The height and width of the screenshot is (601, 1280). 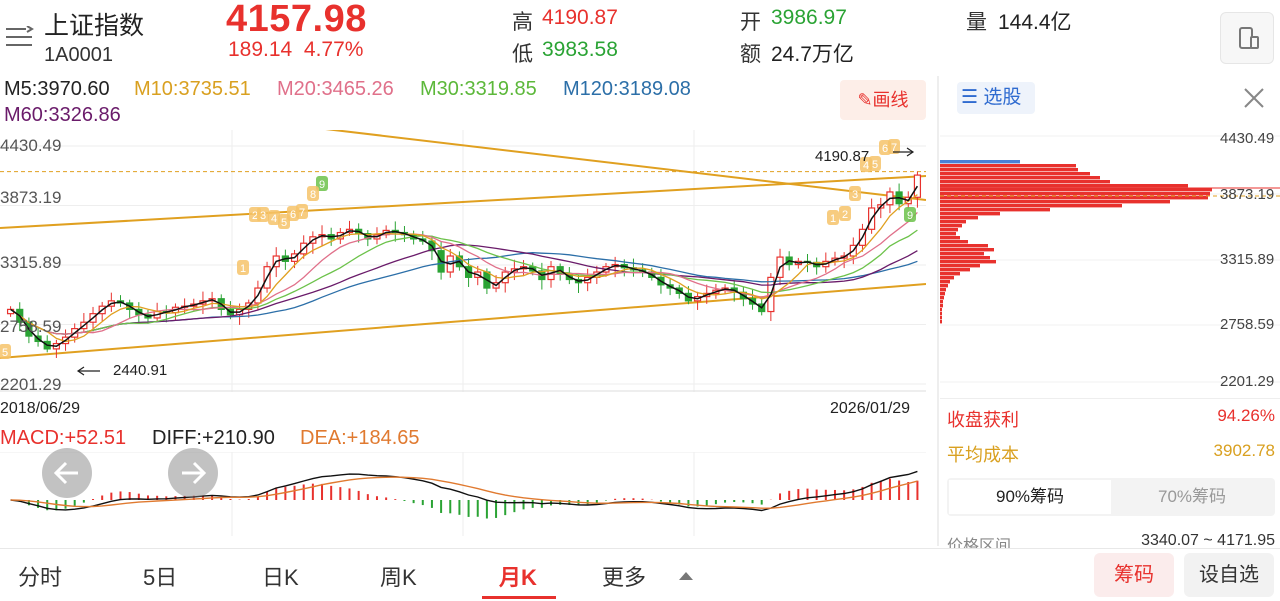 I want to click on draw-line-button: ✎画线, so click(x=883, y=100).